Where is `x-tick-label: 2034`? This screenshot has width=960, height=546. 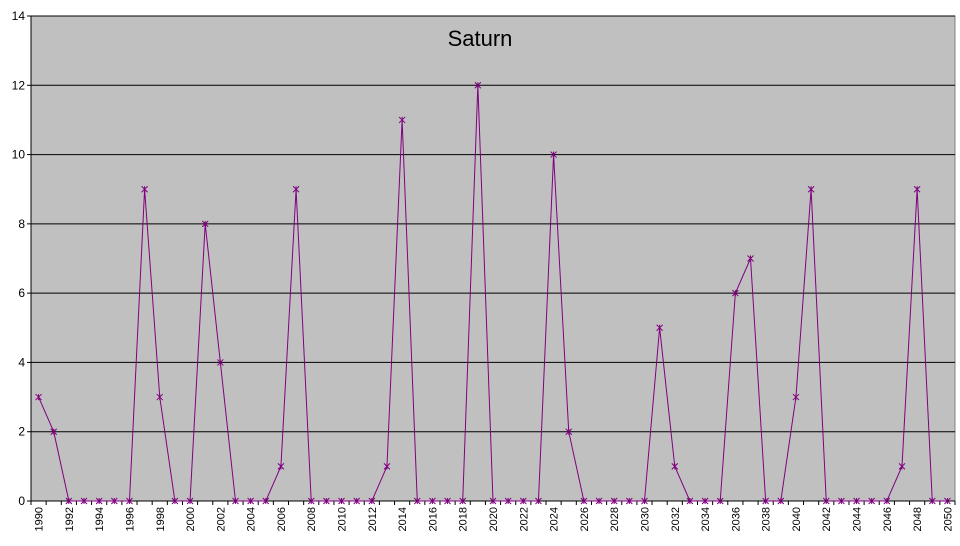 x-tick-label: 2034 is located at coordinates (706, 519).